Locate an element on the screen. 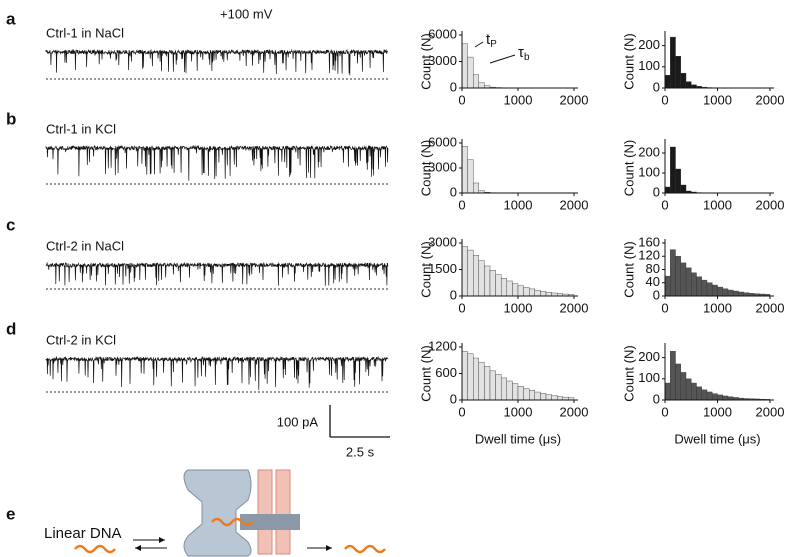 This screenshot has width=800, height=557. panel-label: Linear DNA is located at coordinates (83, 533).